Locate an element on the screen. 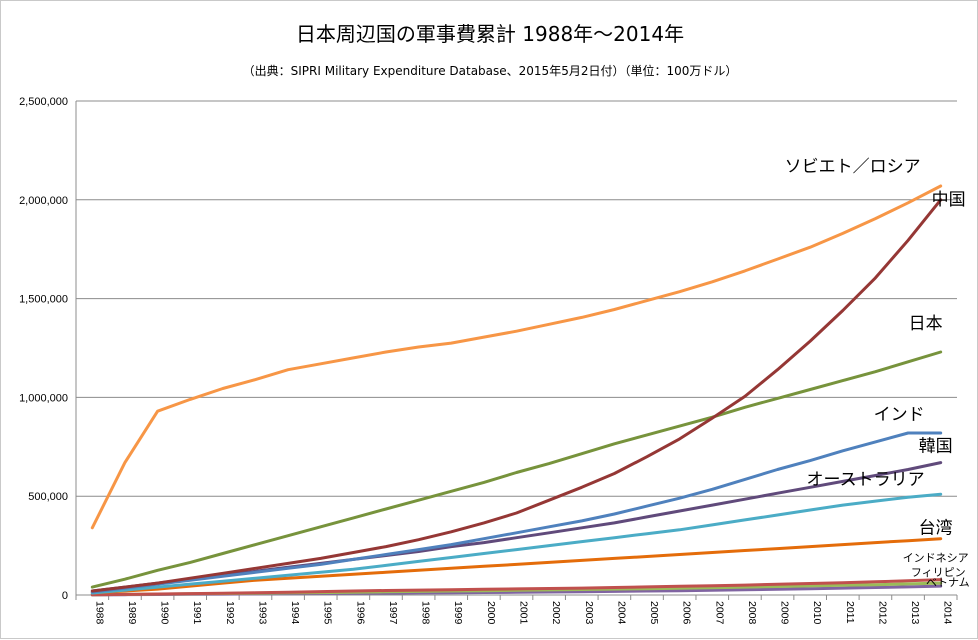 The width and height of the screenshot is (978, 640). series-label: 台湾 is located at coordinates (936, 529).